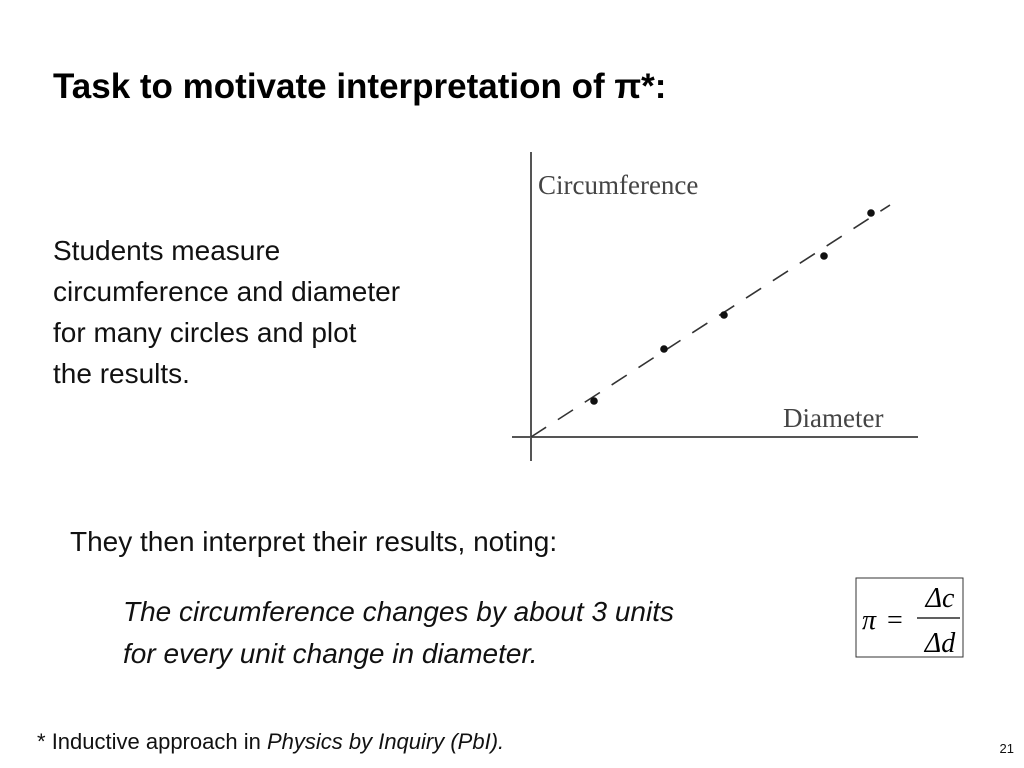  I want to click on y-axis-label: Circumference, so click(618, 185).